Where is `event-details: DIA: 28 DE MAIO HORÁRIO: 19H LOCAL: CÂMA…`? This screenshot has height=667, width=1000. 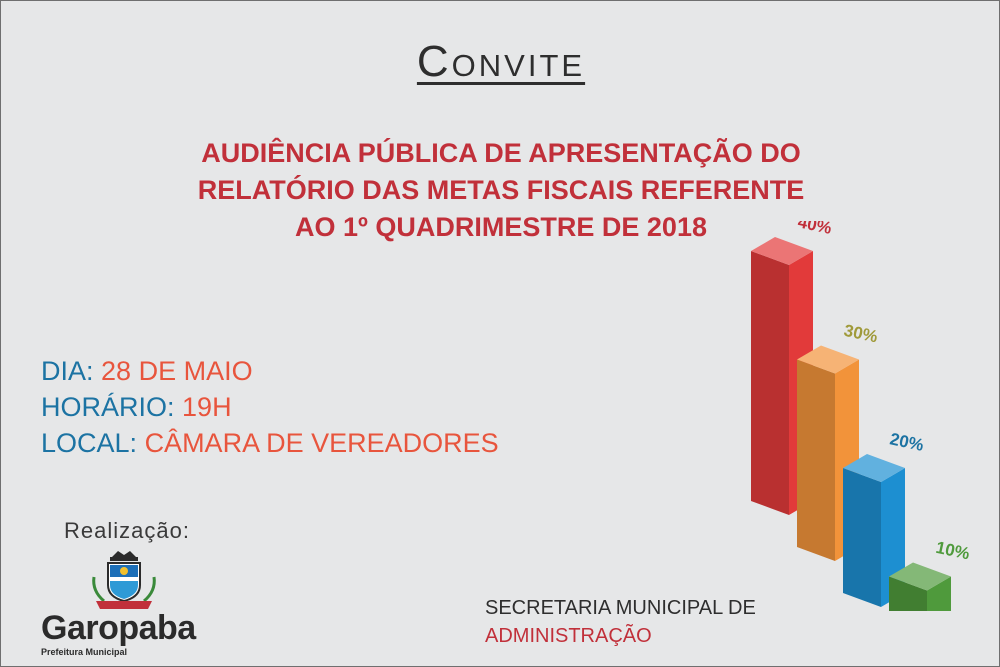 event-details: DIA: 28 DE MAIO HORÁRIO: 19H LOCAL: CÂMA… is located at coordinates (270, 407).